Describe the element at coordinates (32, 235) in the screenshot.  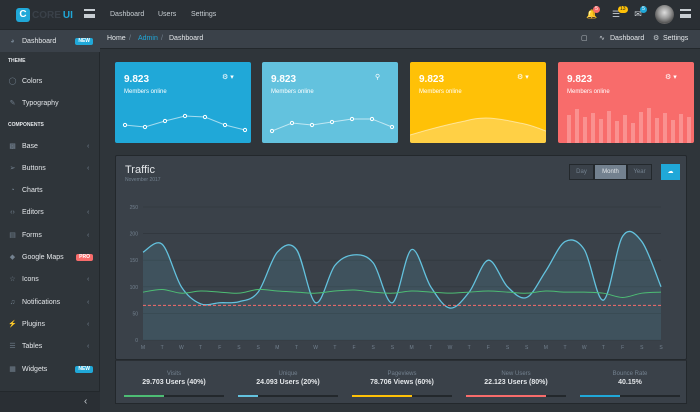
I see `sidebar-item-label: Forms` at that location.